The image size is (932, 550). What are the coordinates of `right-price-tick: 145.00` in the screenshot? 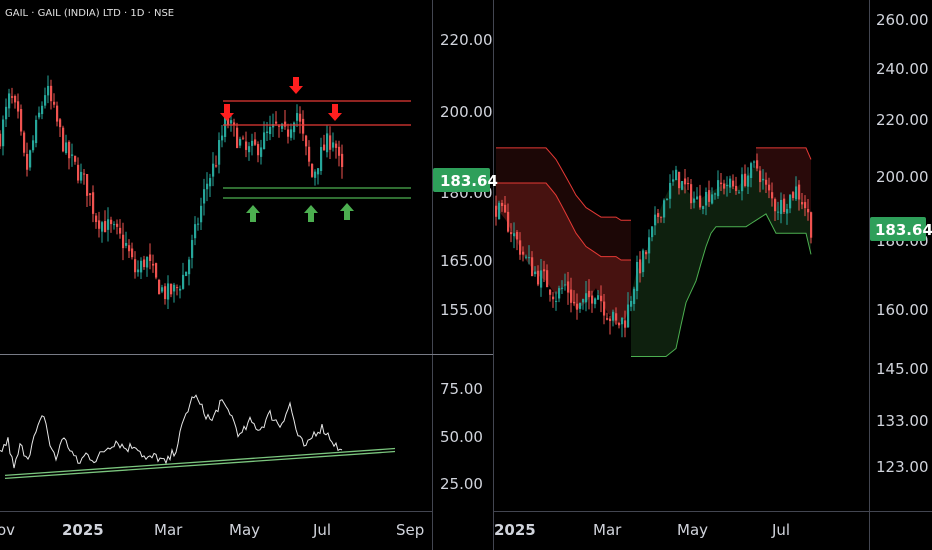 It's located at (902, 369).